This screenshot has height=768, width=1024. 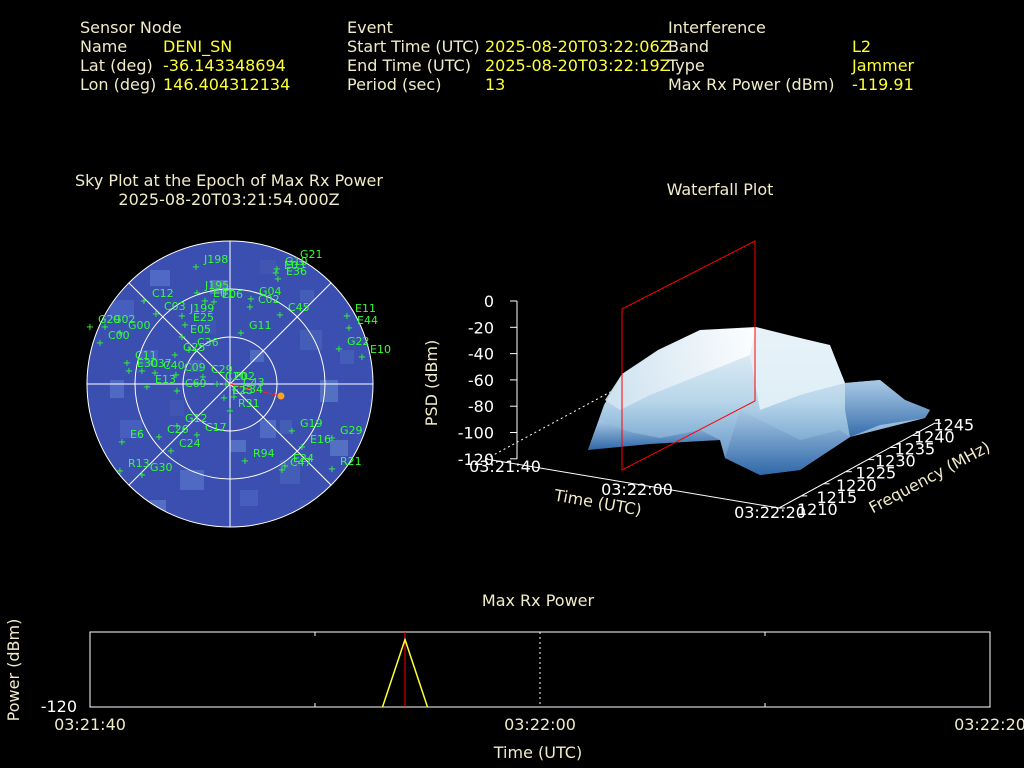 I want to click on satellite-label: E06, so click(x=232, y=294).